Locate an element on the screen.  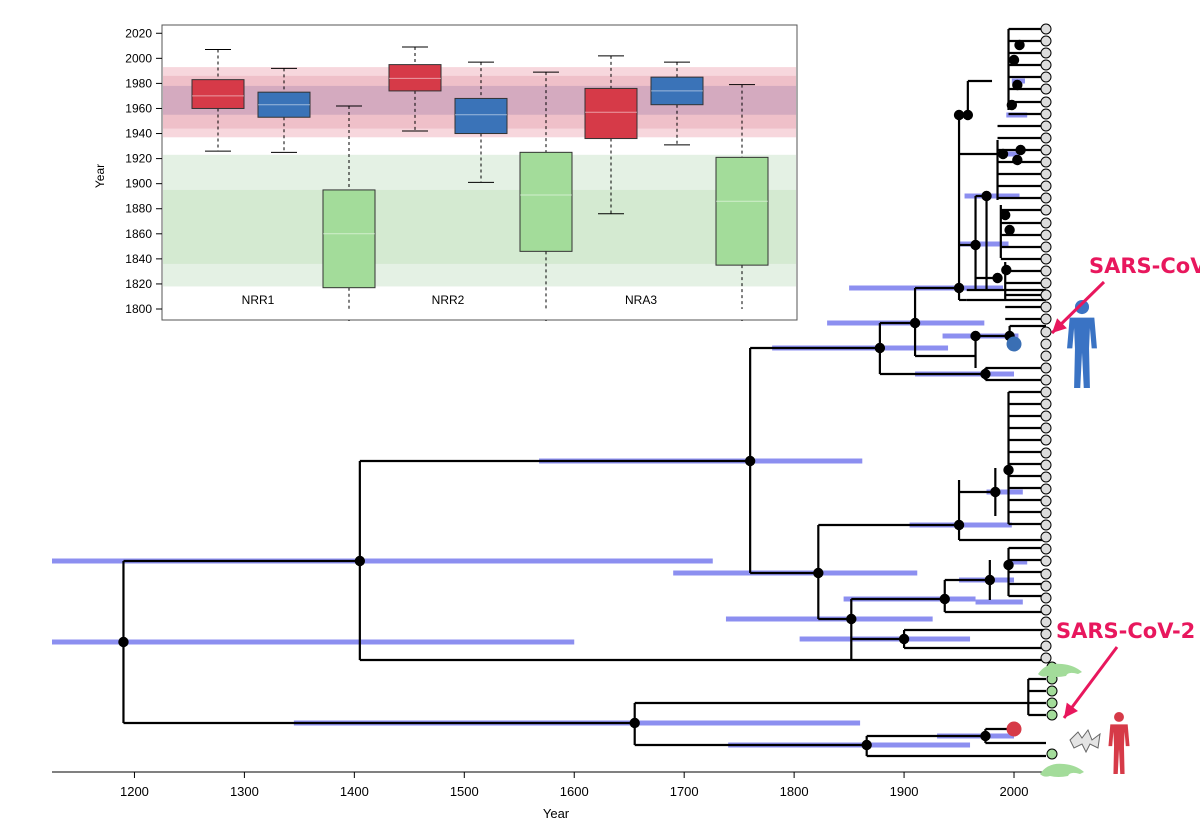
x-tick-label: 1300 is located at coordinates (244, 791).